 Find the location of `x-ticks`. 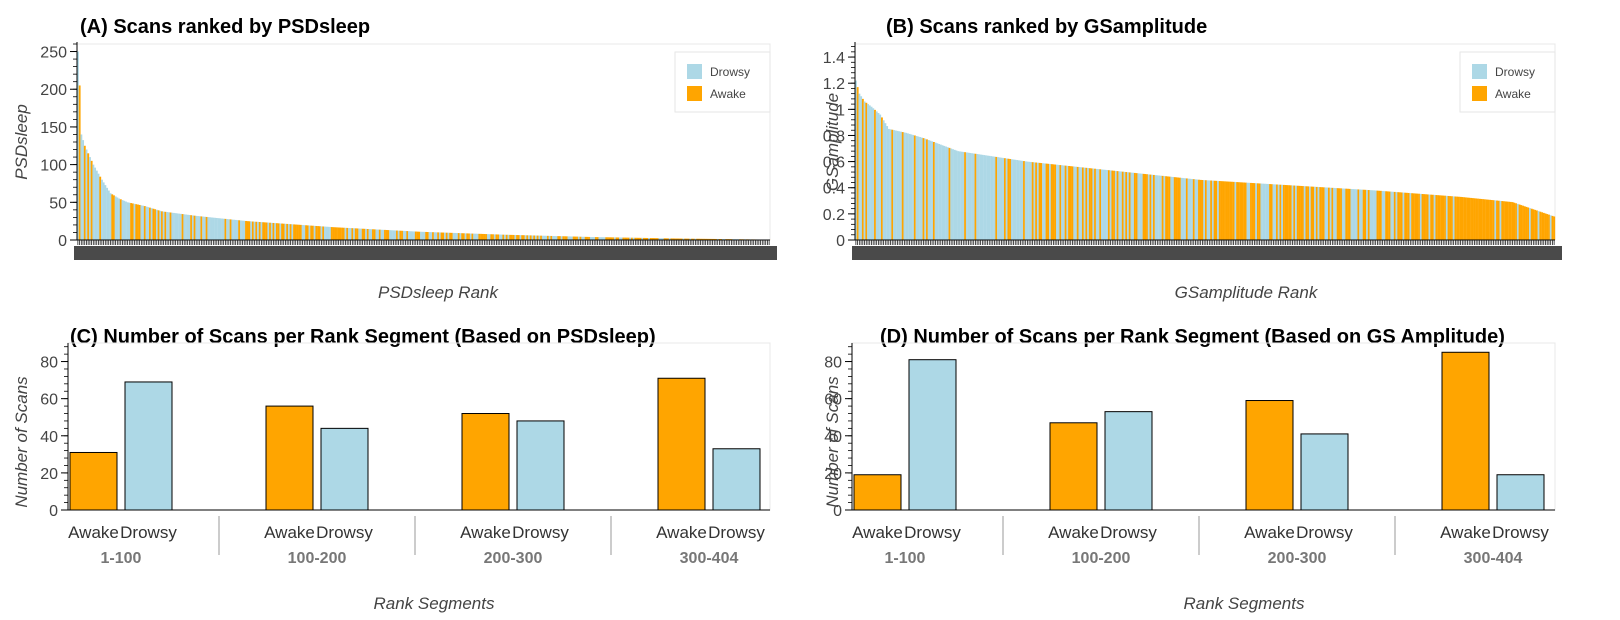

x-ticks is located at coordinates (1205, 242).